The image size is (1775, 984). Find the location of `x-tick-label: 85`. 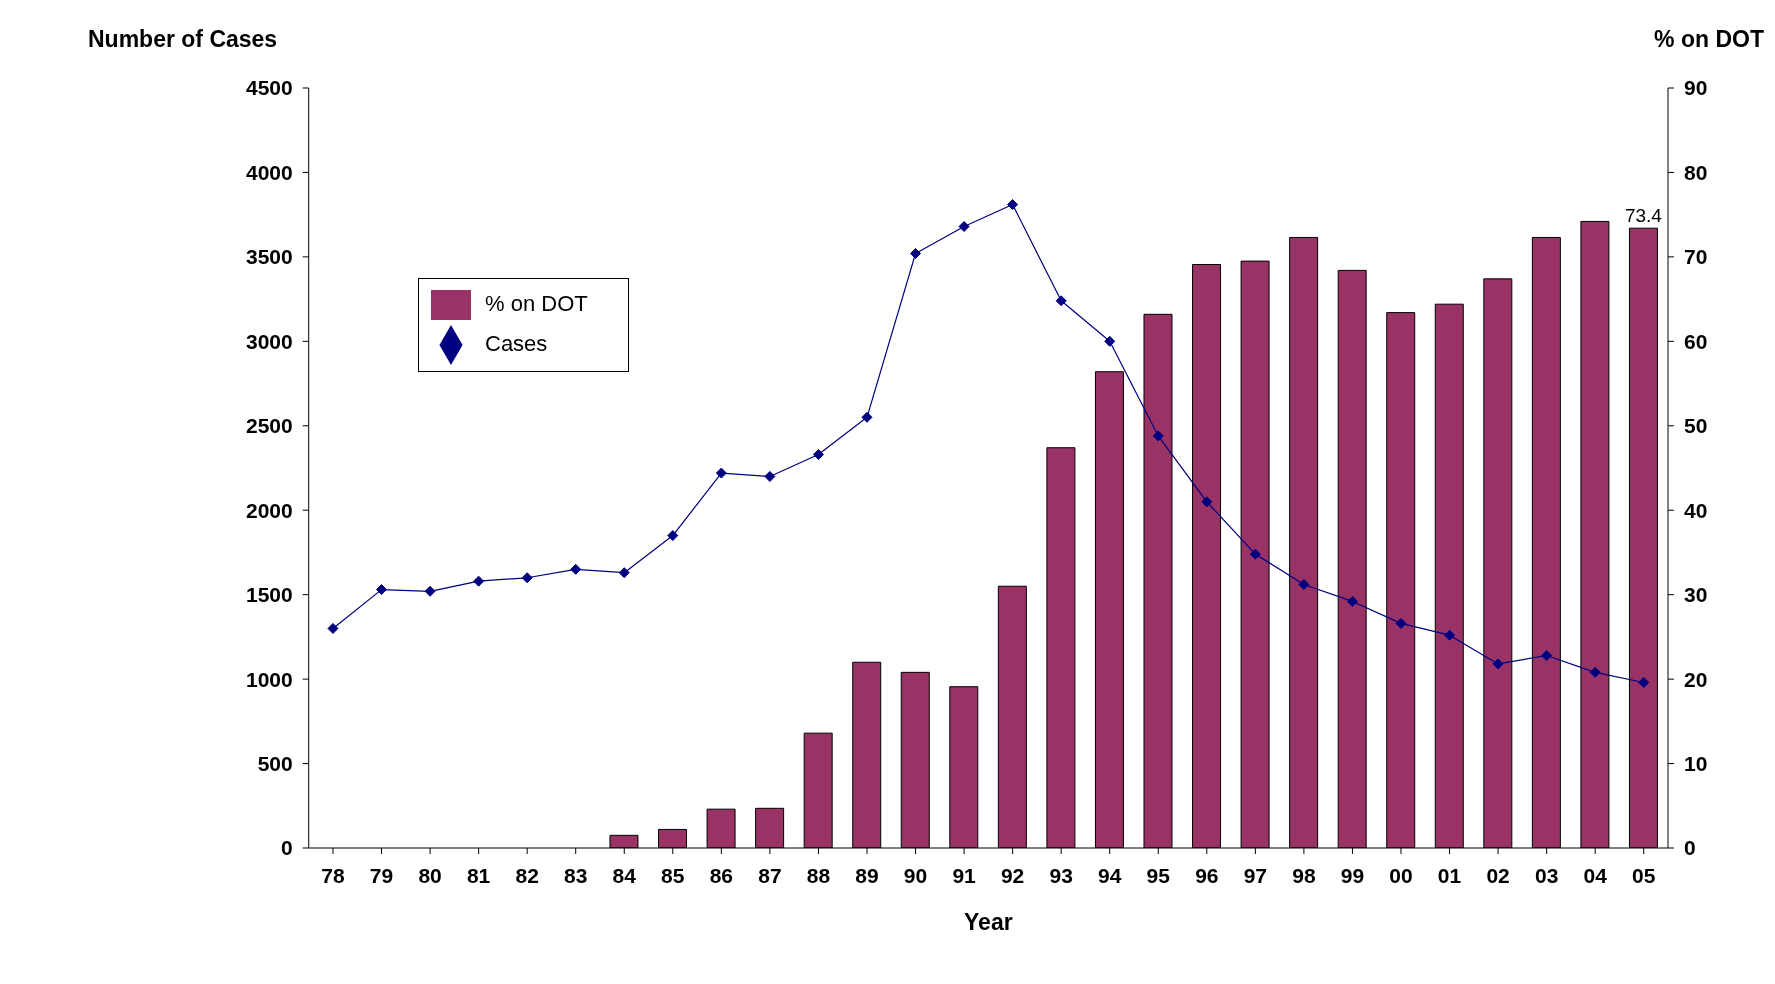

x-tick-label: 85 is located at coordinates (673, 875).